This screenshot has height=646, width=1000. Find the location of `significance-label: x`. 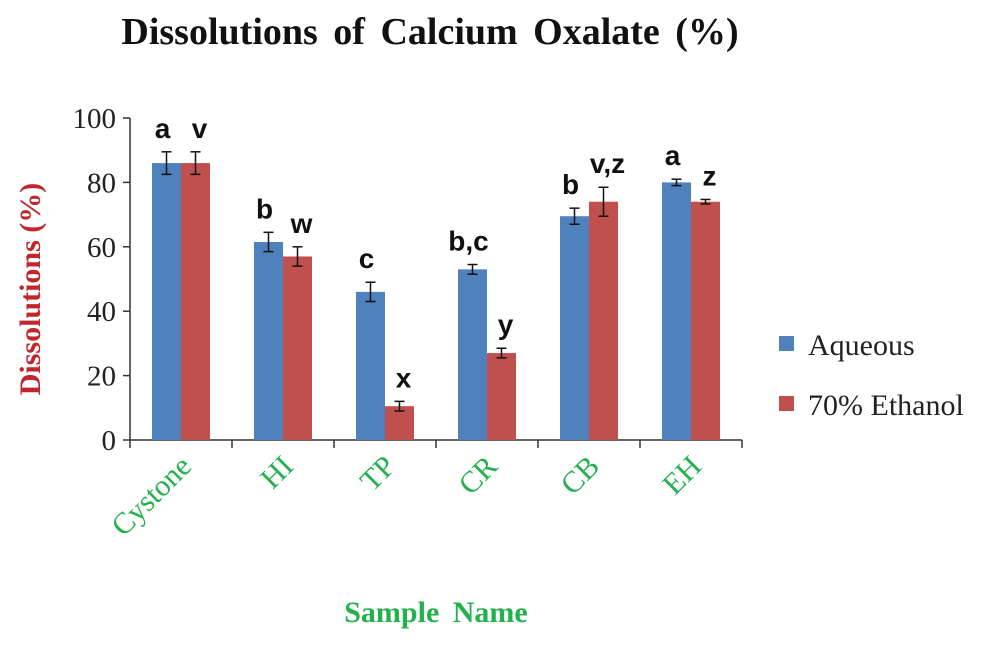

significance-label: x is located at coordinates (404, 377).